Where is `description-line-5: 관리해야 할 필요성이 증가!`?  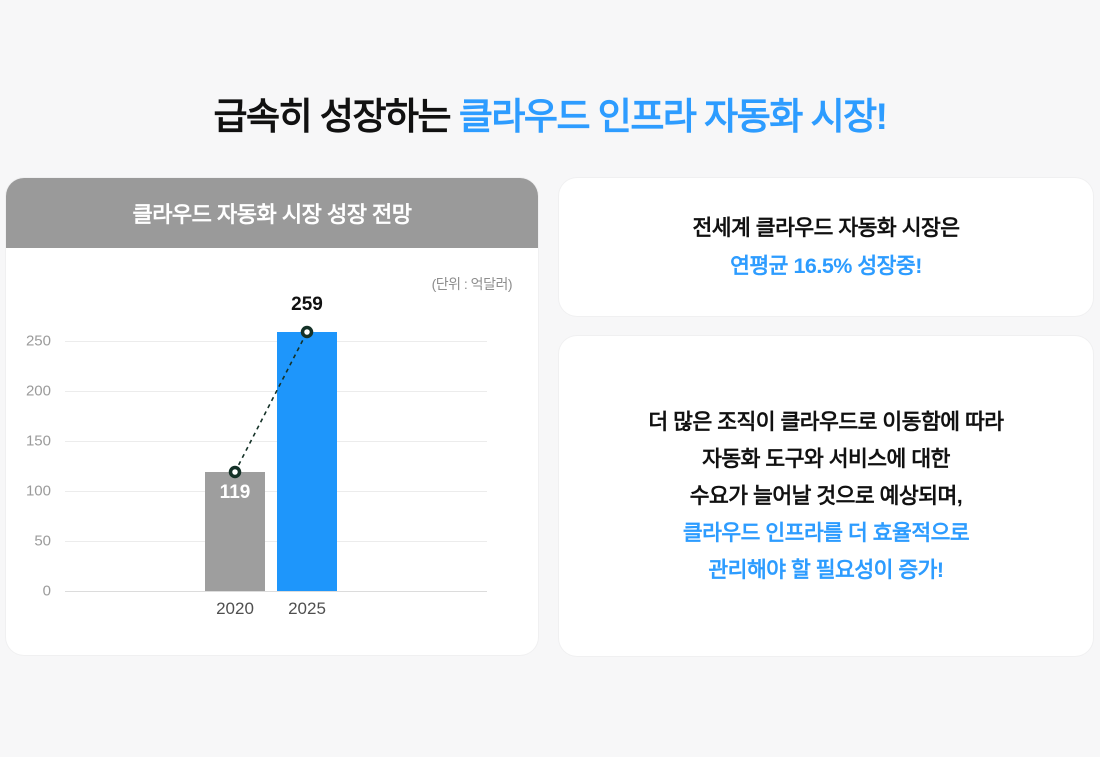
description-line-5: 관리해야 할 필요성이 증가! is located at coordinates (826, 569).